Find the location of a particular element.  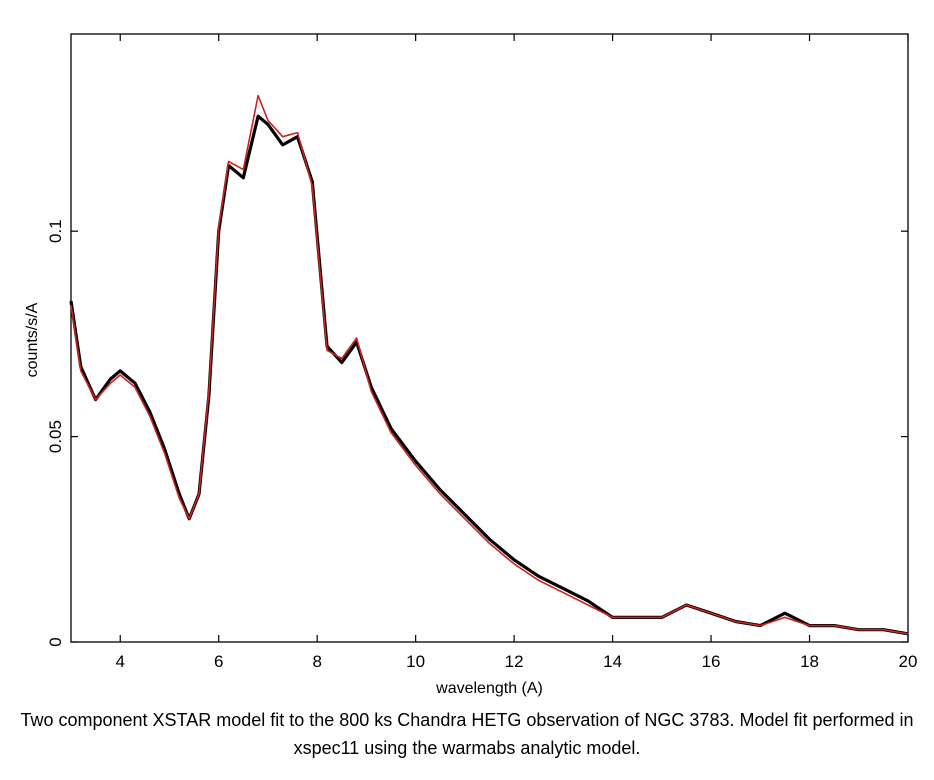

y-tick-label: 0 is located at coordinates (55, 641).